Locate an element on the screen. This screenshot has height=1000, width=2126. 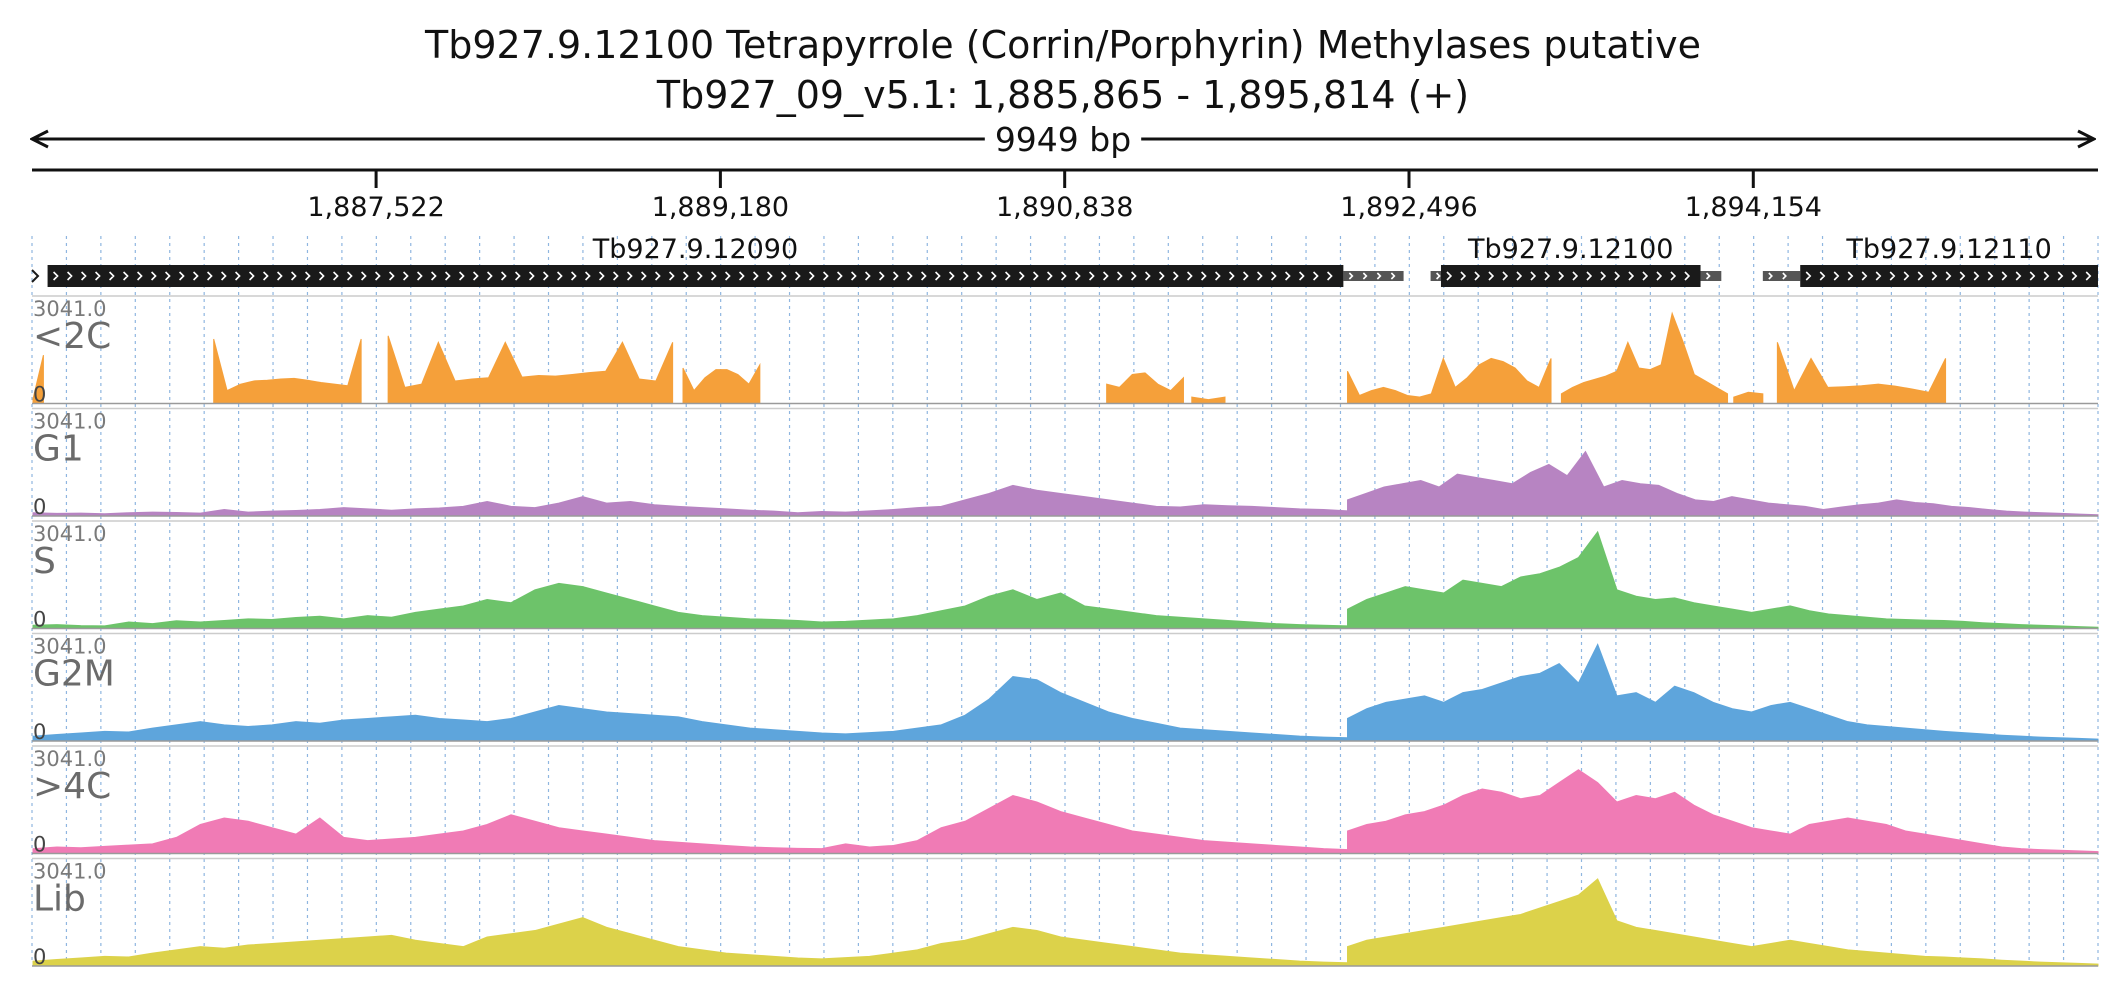
track-name-label: S is located at coordinates (44, 561).